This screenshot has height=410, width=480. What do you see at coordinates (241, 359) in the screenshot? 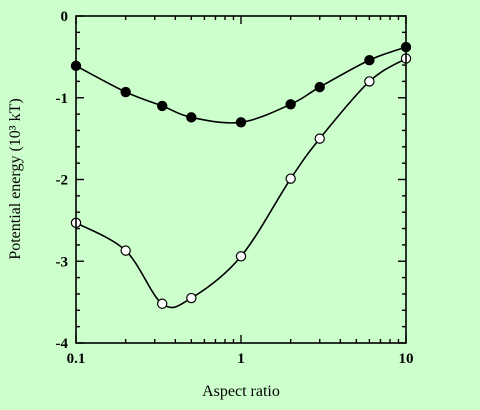
I see `x-tick-label: 1` at bounding box center [241, 359].